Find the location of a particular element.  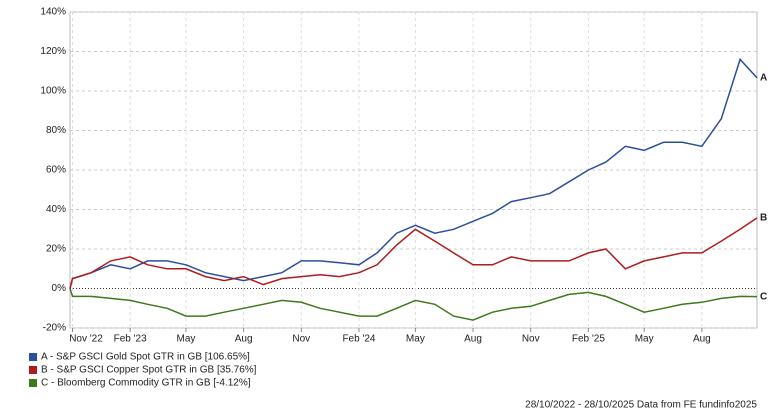

y-tick-label: 40% is located at coordinates (56, 209).